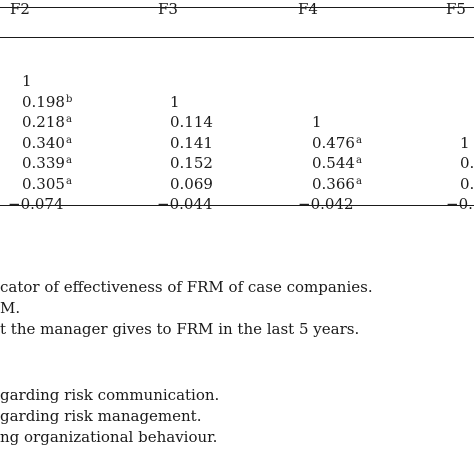 The image size is (474, 474). Describe the element at coordinates (110, 395) in the screenshot. I see `footnote-line: garding risk communication.` at that location.